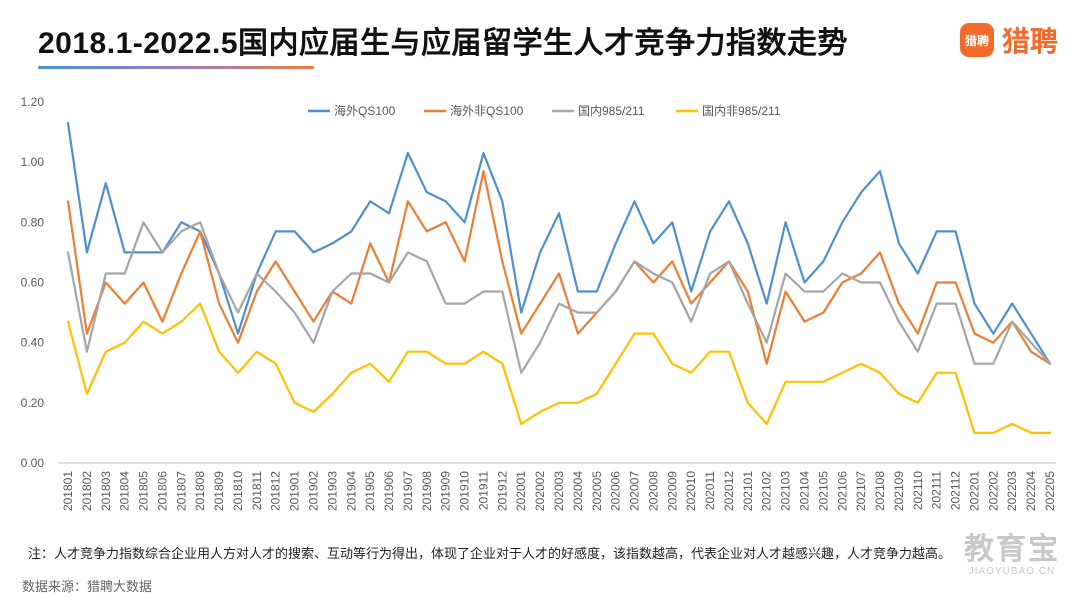 This screenshot has width=1080, height=608. Describe the element at coordinates (540, 491) in the screenshot. I see `x-tick-label: 202002` at that location.